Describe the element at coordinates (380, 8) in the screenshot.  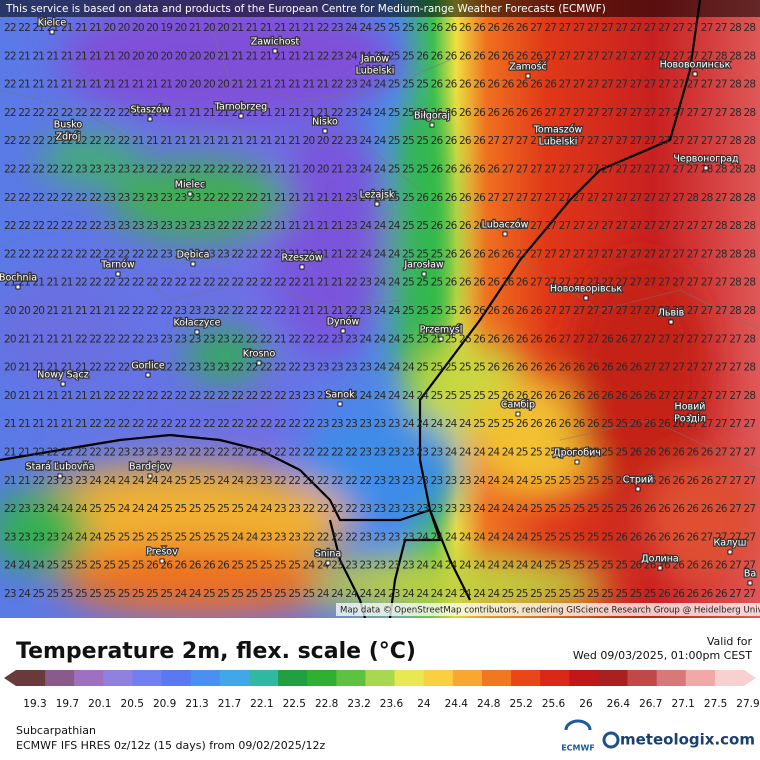
I see `notice-bar` at that location.